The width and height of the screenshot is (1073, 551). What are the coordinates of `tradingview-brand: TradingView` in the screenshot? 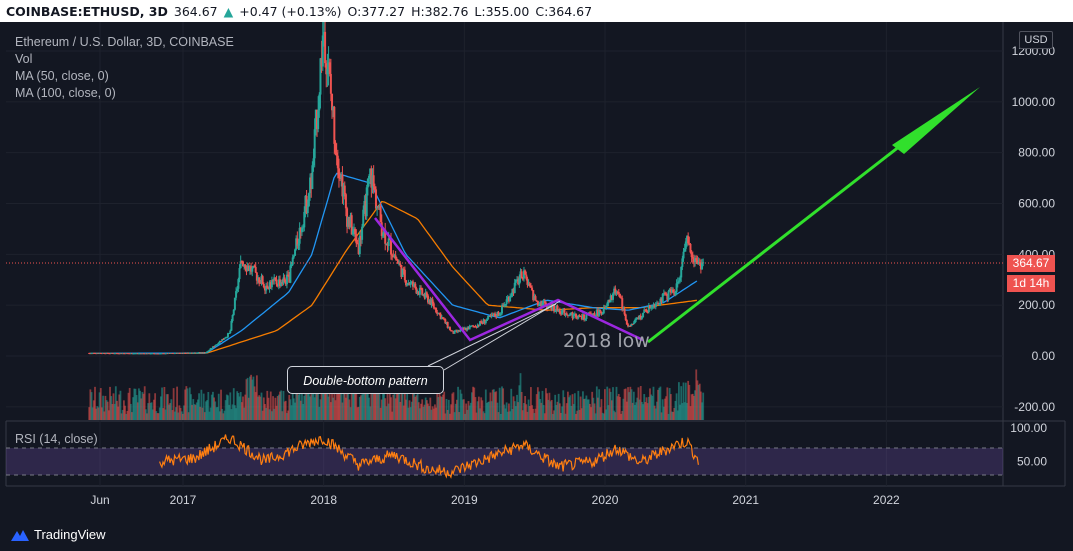 It's located at (70, 534).